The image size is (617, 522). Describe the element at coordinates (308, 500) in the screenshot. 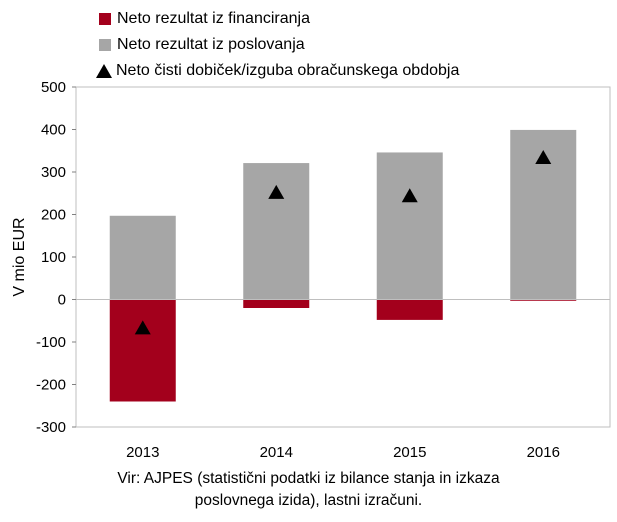

I see `source-line-2: poslovnega izida), lastni izračuni.` at that location.